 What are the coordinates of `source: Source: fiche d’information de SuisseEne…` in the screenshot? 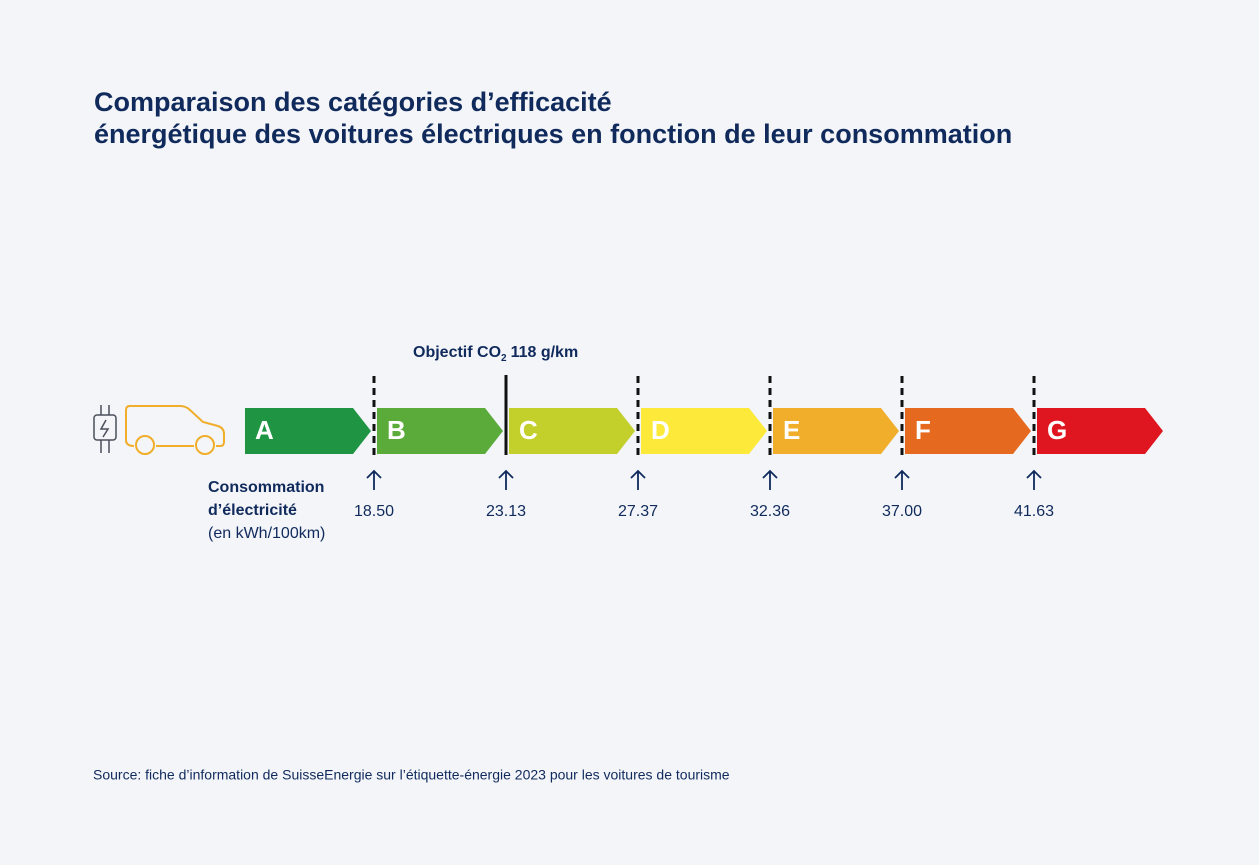 It's located at (411, 775).